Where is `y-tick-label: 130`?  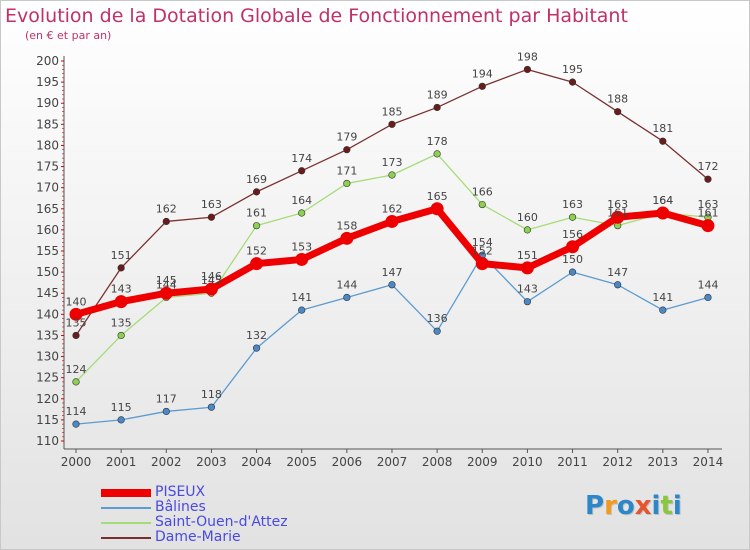
y-tick-label: 130 is located at coordinates (47, 357).